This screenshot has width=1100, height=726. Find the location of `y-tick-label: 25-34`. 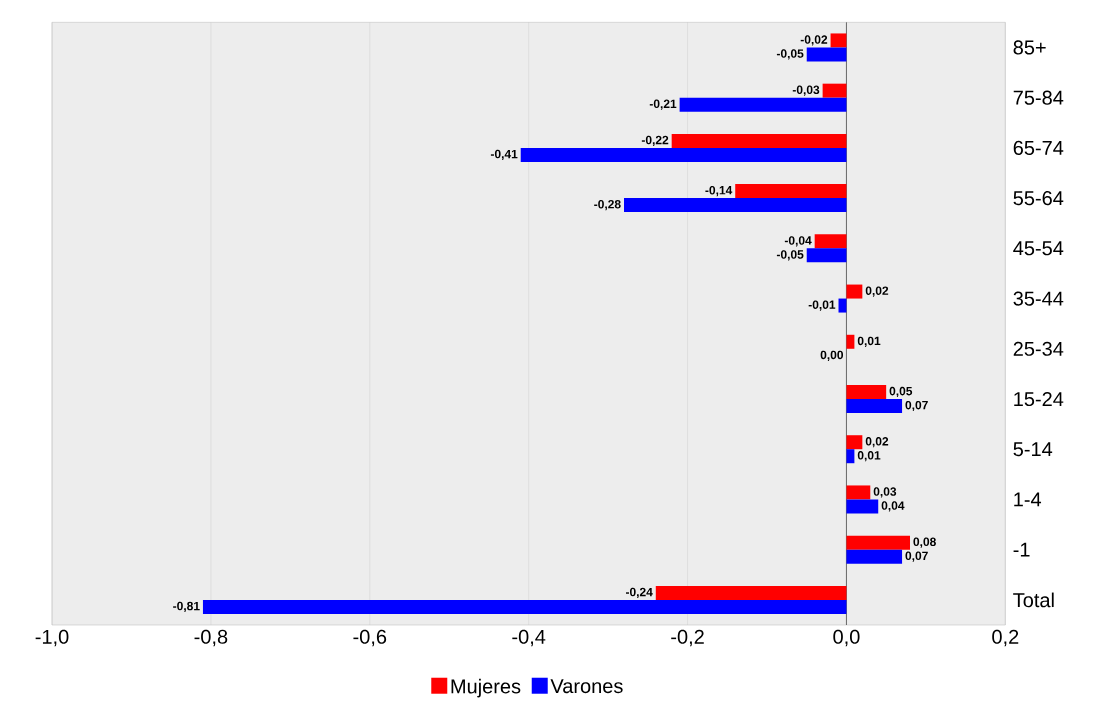

y-tick-label: 25-34 is located at coordinates (1038, 348).